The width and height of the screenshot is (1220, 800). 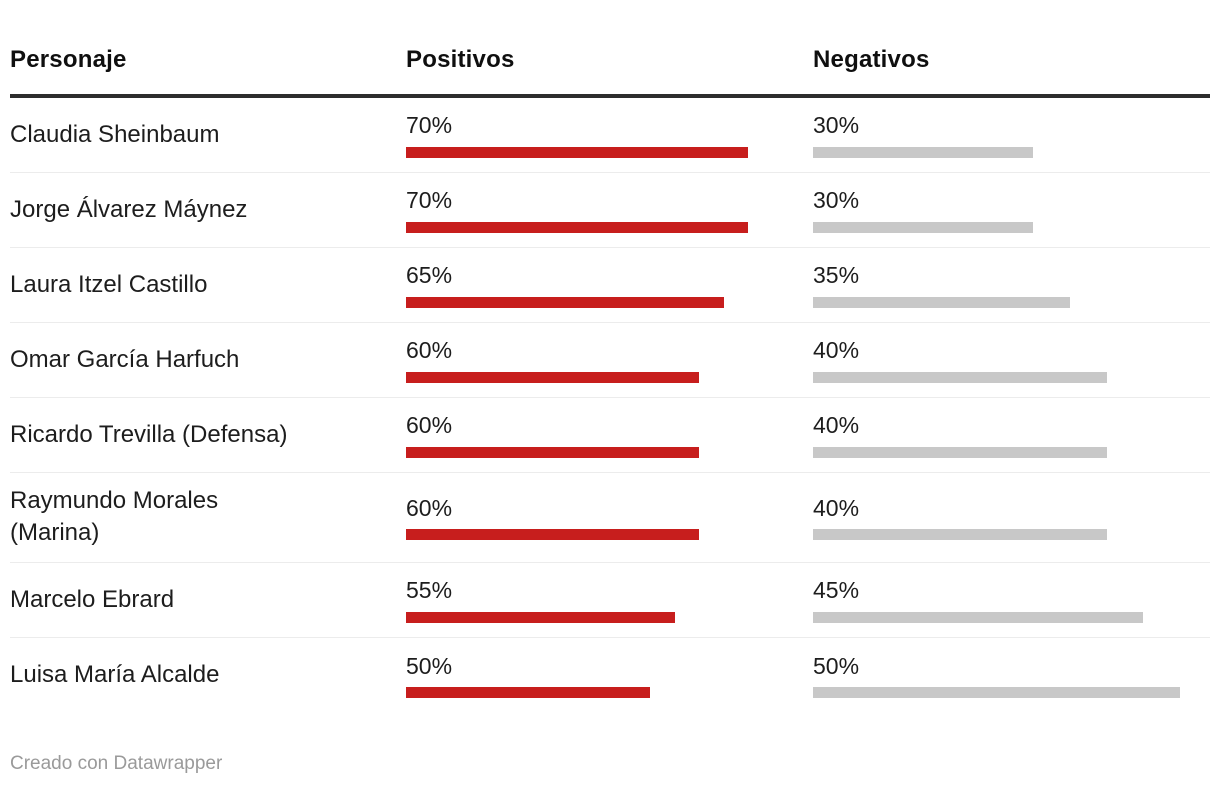 I want to click on datawrapper-credit-link: Creado con Datawrapper, so click(x=116, y=763).